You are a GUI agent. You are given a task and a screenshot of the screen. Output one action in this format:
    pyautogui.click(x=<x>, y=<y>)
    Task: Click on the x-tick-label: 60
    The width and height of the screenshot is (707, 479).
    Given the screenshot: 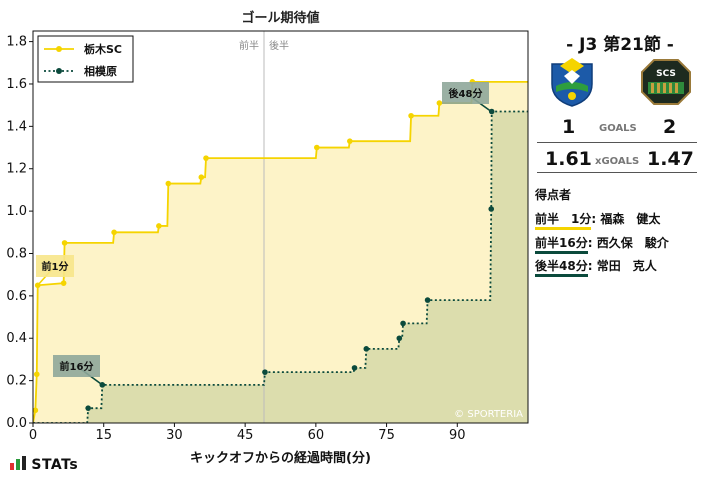 What is the action you would take?
    pyautogui.click(x=316, y=435)
    